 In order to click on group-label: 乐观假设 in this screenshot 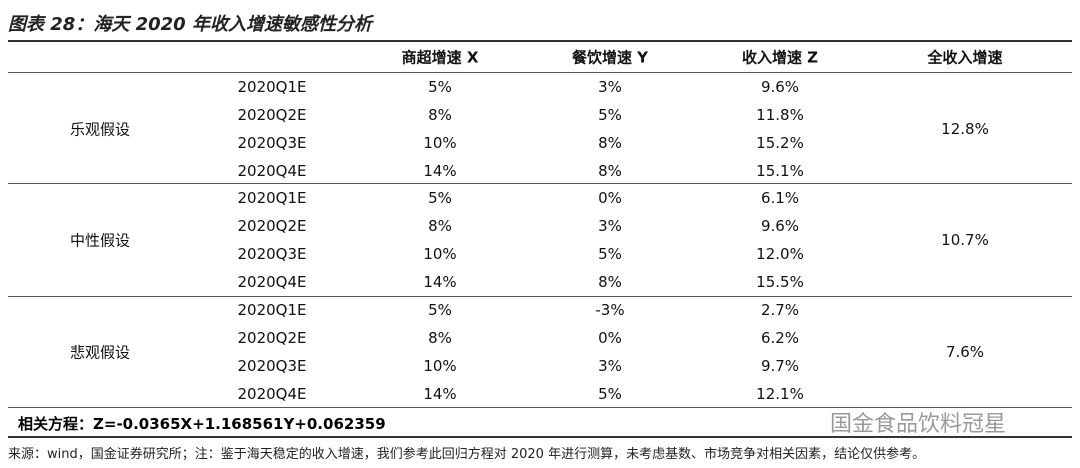, I will do `click(100, 129)`.